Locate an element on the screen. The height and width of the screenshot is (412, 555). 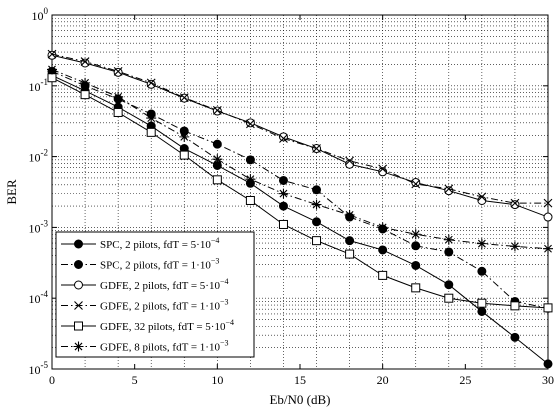
legend-entry: GDFE, 32 pilots, fdT = 5·10−4 is located at coordinates (147, 325).